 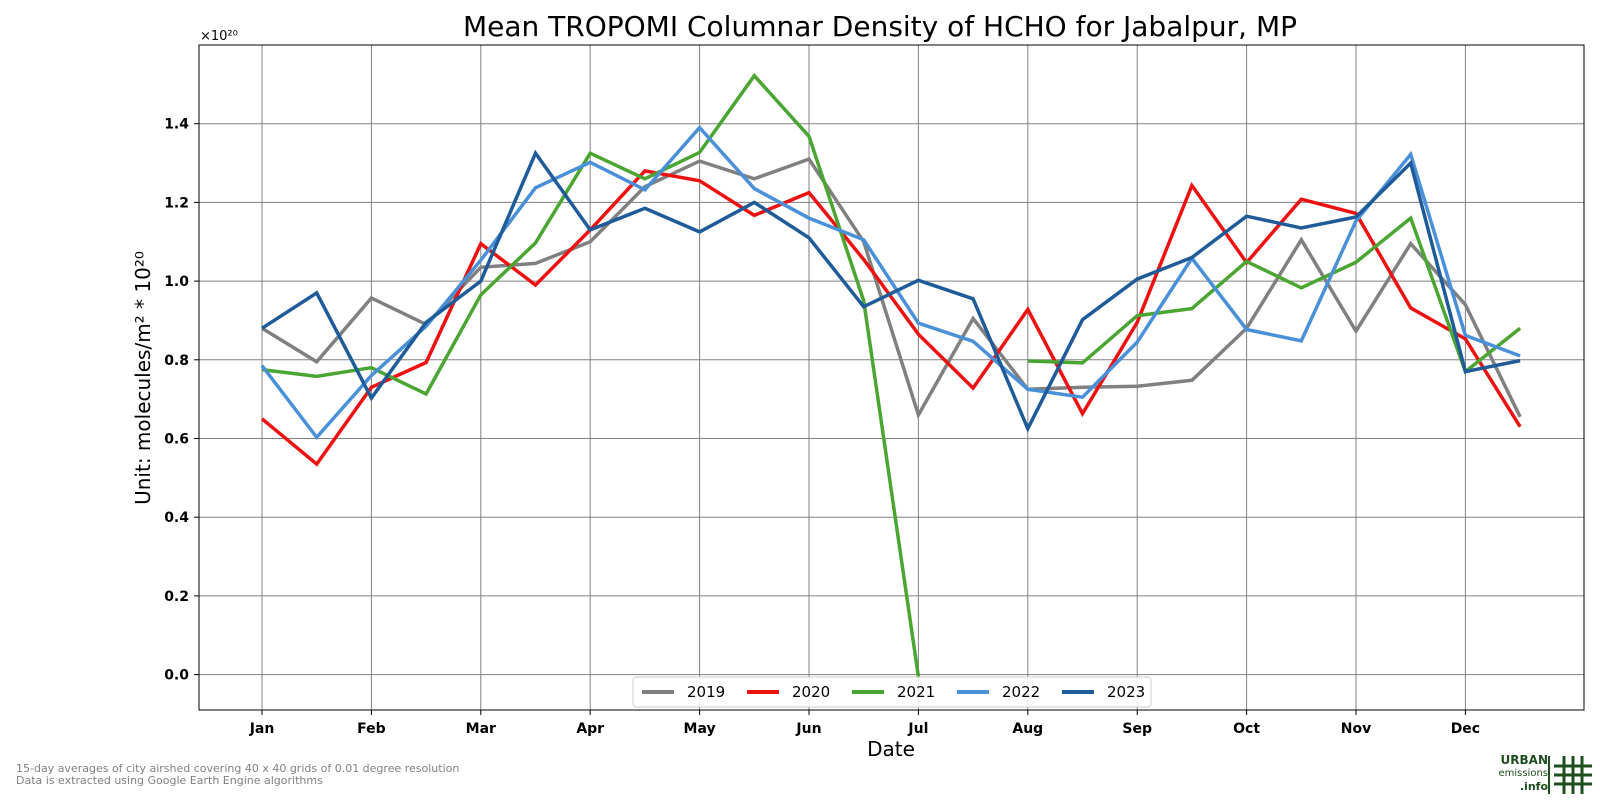 What do you see at coordinates (700, 729) in the screenshot?
I see `x-tick-label: May` at bounding box center [700, 729].